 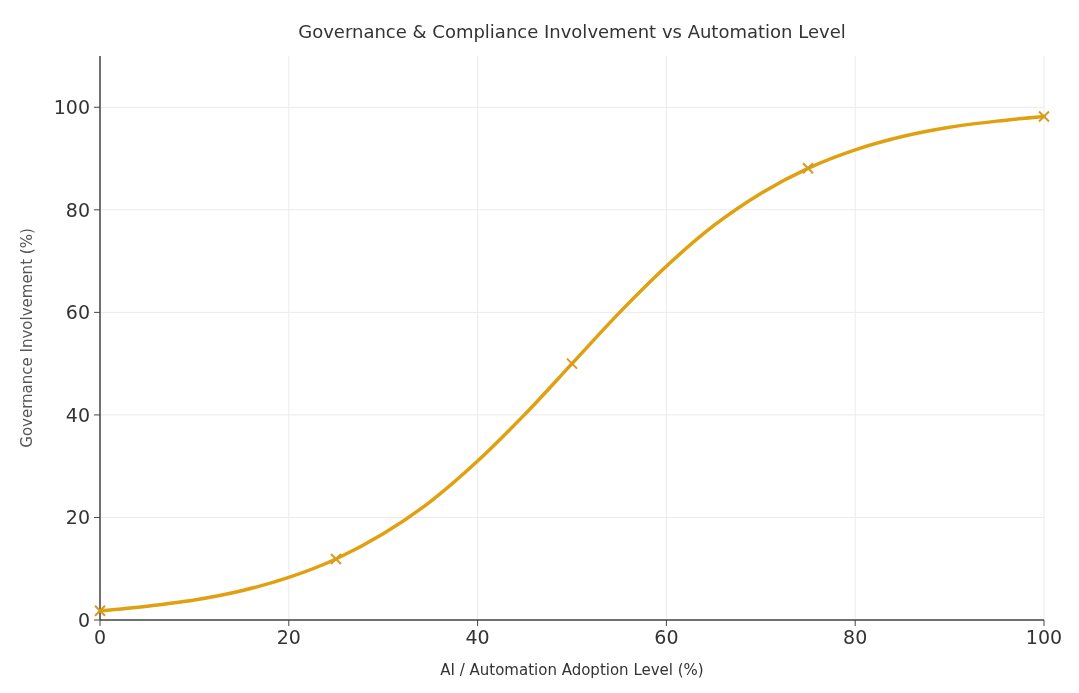 What do you see at coordinates (71, 107) in the screenshot?
I see `y-tick-label: 100` at bounding box center [71, 107].